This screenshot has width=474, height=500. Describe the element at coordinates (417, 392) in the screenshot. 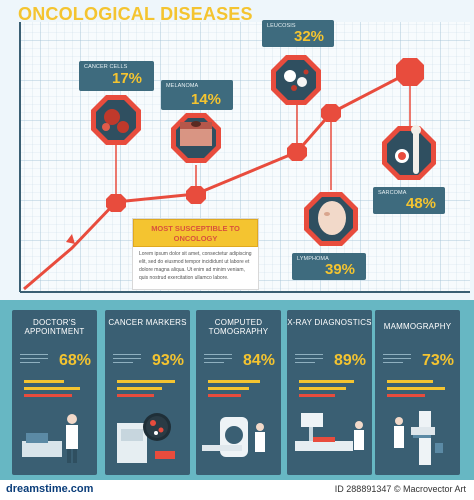

I see `card-mammography: MAMMOGRAPHY 73%` at that location.